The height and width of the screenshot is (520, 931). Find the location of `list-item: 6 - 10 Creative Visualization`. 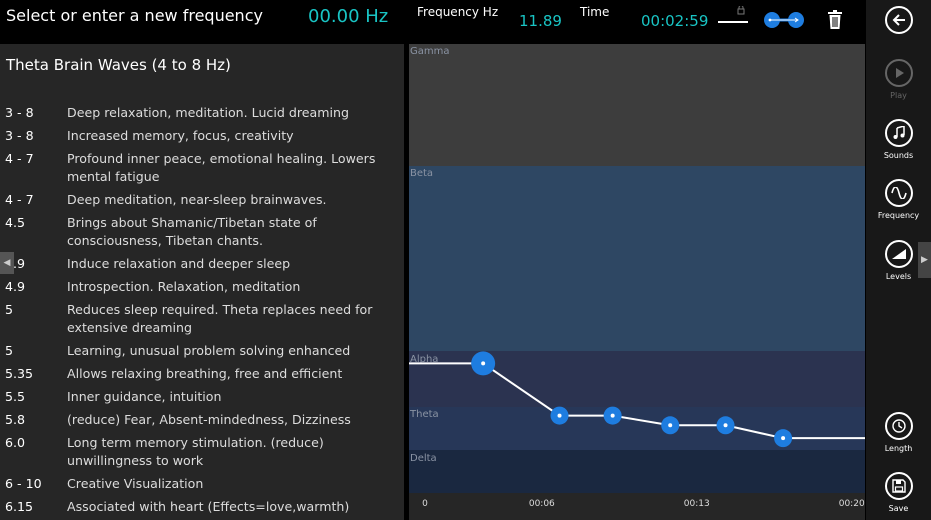

list-item: 6 - 10 Creative Visualization is located at coordinates (202, 484).